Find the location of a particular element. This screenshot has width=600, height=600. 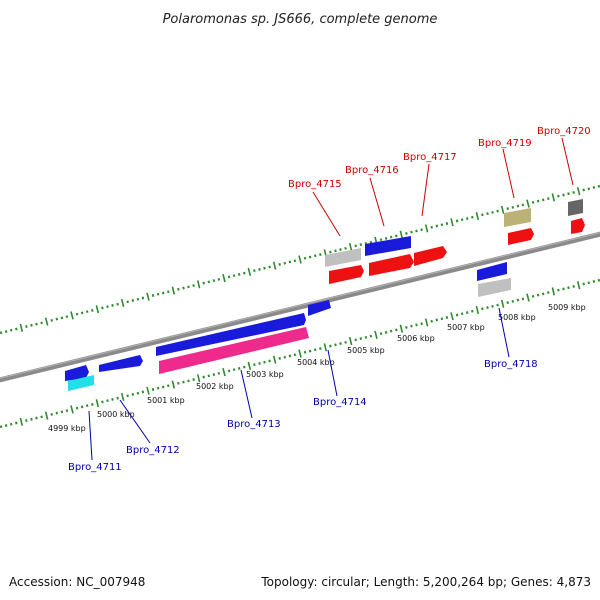

gene-label-bpro-4720: Bpro_4720 is located at coordinates (564, 131).